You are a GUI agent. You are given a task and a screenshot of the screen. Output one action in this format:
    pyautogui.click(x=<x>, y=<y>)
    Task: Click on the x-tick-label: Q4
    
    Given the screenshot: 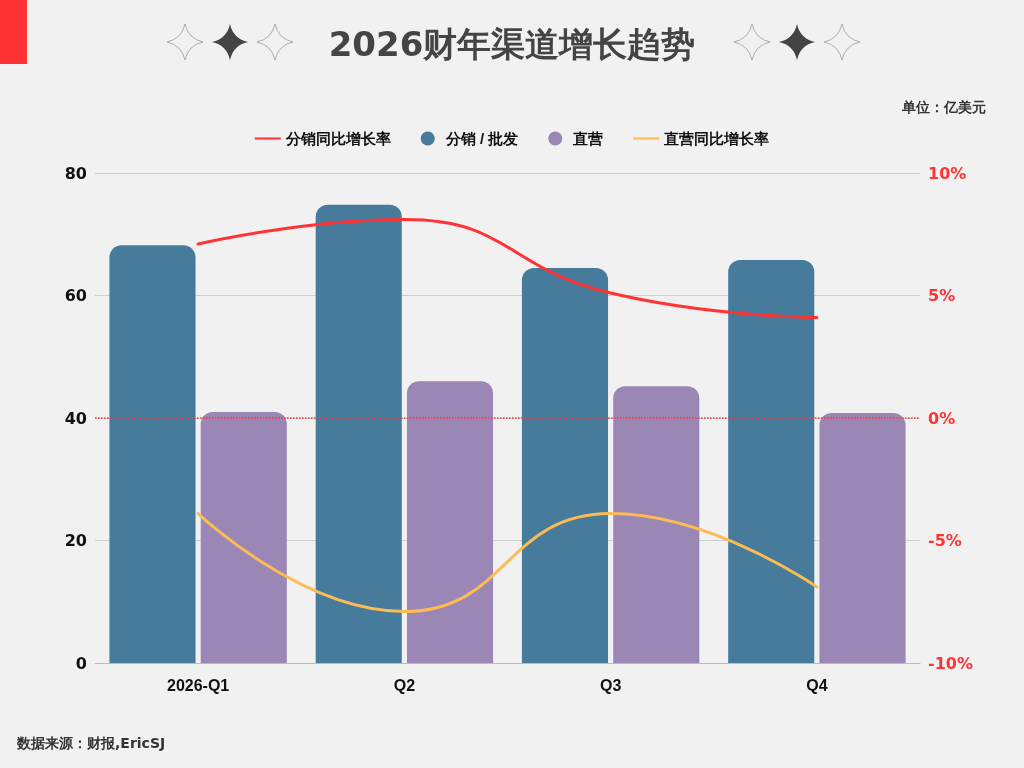 What is the action you would take?
    pyautogui.click(x=817, y=685)
    